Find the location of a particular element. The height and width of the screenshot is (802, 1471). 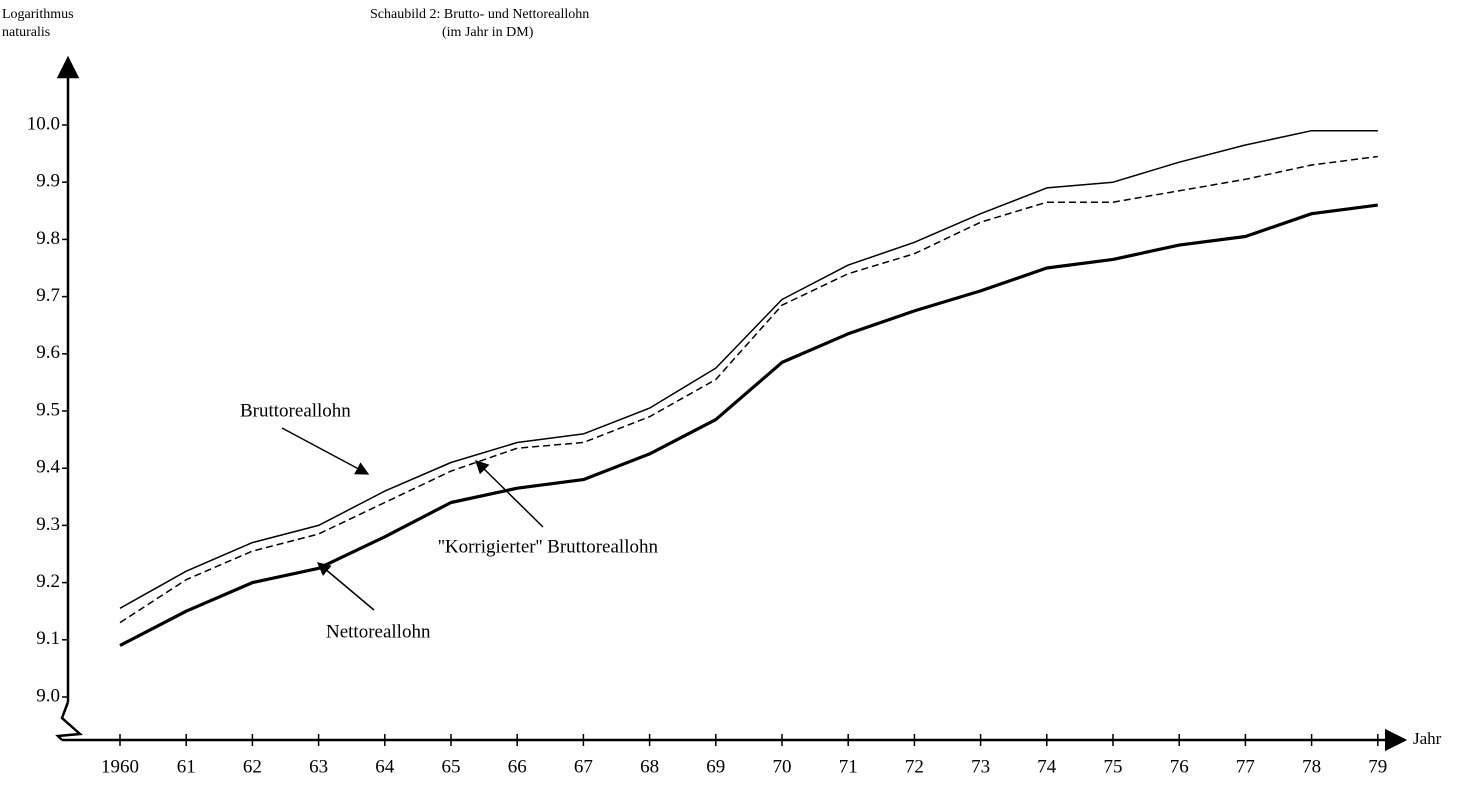

x-tick-label: 72 is located at coordinates (914, 766).